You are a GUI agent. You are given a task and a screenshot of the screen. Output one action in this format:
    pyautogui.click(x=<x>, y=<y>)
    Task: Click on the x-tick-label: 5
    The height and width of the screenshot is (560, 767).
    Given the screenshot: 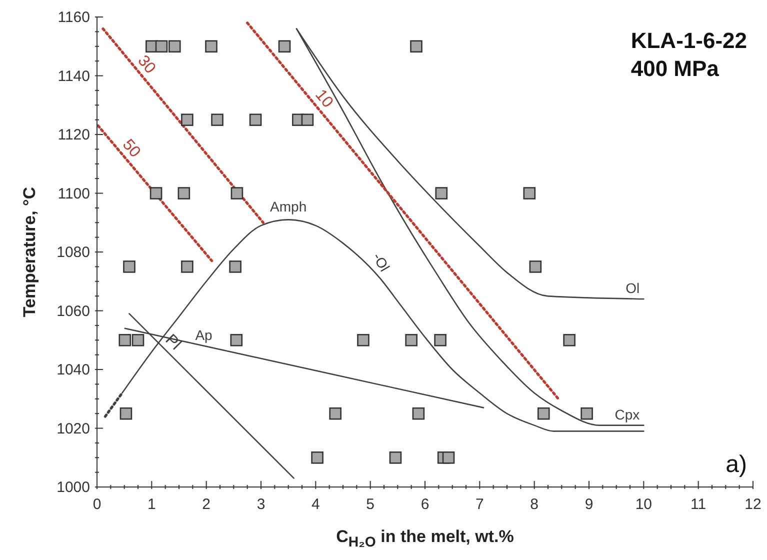 What is the action you would take?
    pyautogui.click(x=370, y=504)
    